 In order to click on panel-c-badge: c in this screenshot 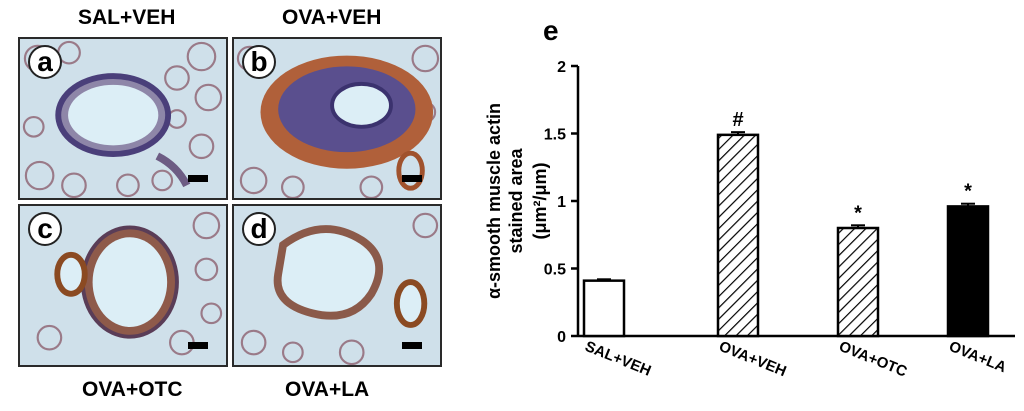, I will do `click(45, 229)`.